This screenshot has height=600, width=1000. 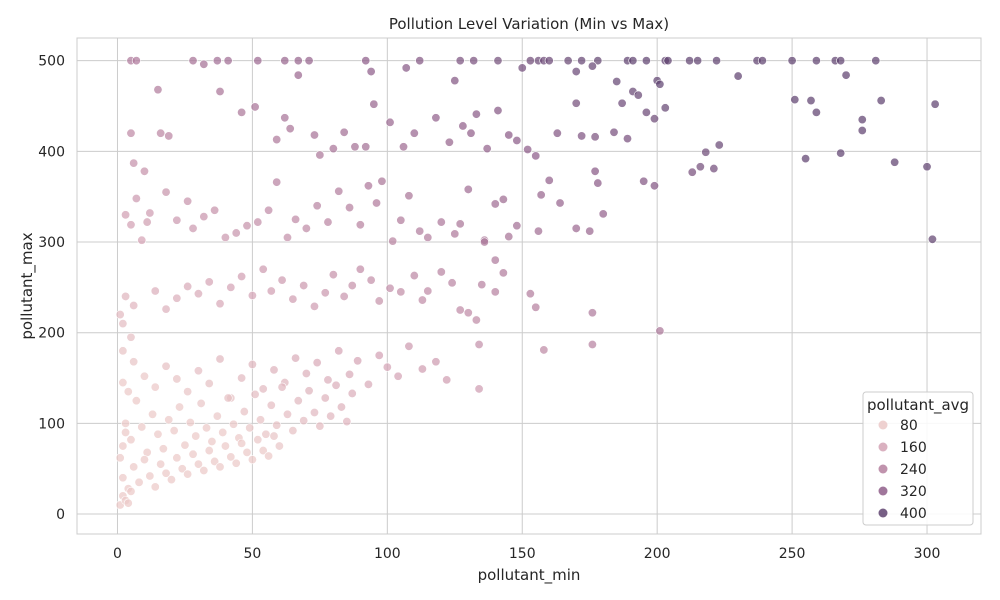 I want to click on x-tick-label: 200, so click(x=657, y=554).